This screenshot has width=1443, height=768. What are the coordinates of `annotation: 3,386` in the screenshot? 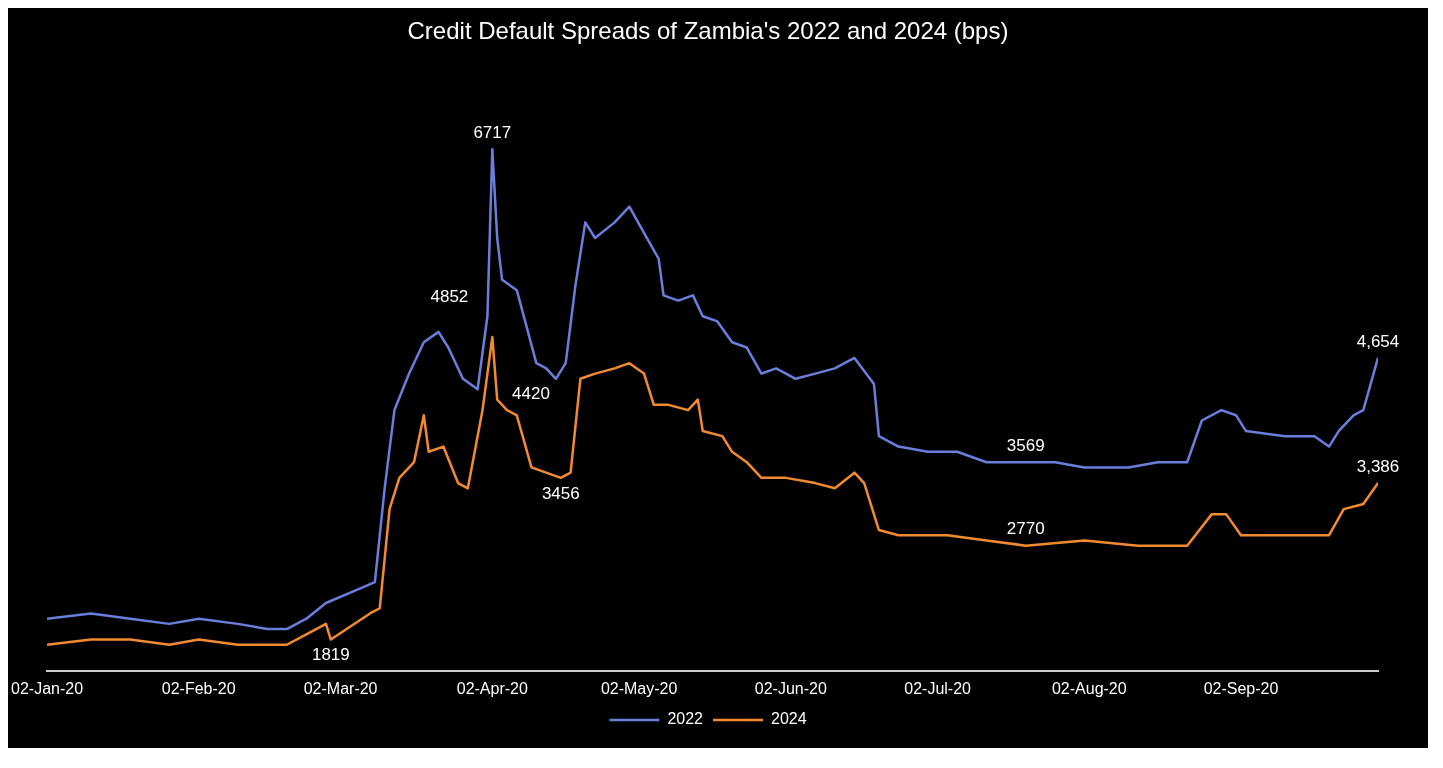 It's located at (1378, 466).